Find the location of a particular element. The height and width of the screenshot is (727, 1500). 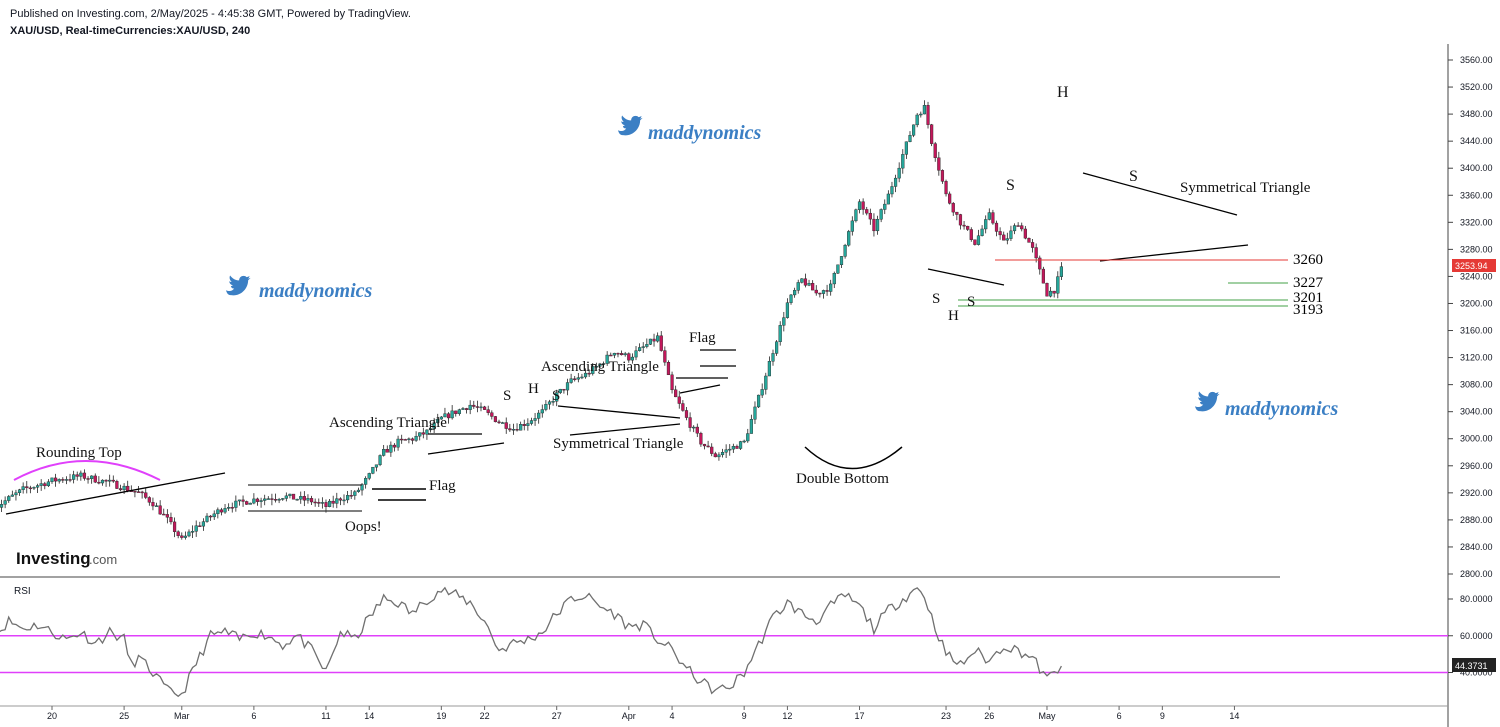

current-price-tag: 3253.94 is located at coordinates (1474, 265).